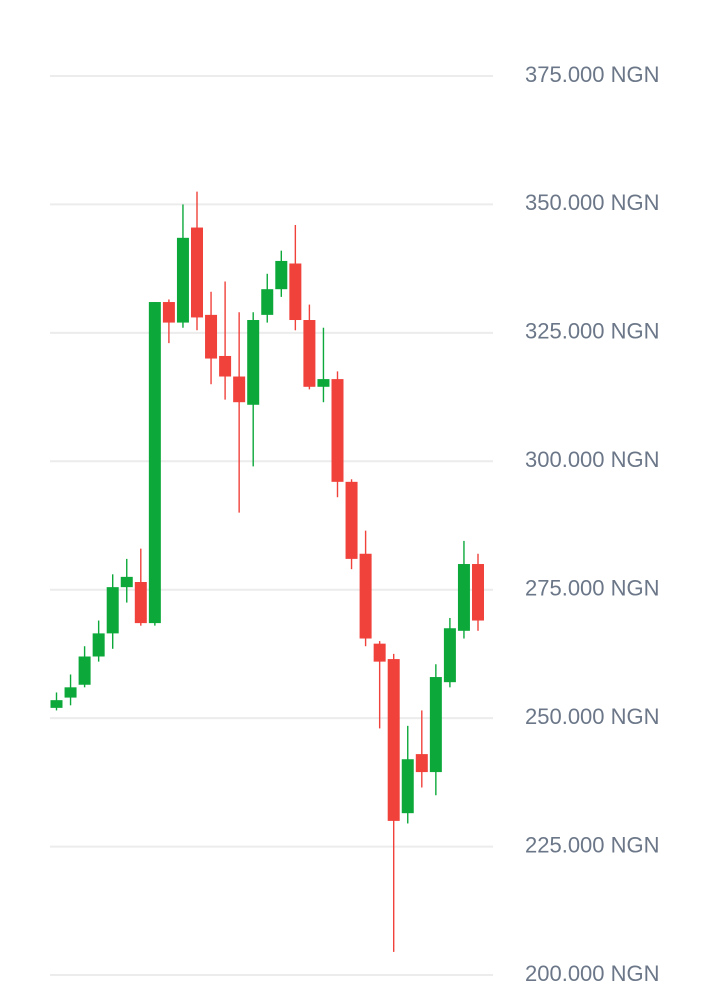  I want to click on y-tick-label: 200.000 NGN, so click(592, 973).